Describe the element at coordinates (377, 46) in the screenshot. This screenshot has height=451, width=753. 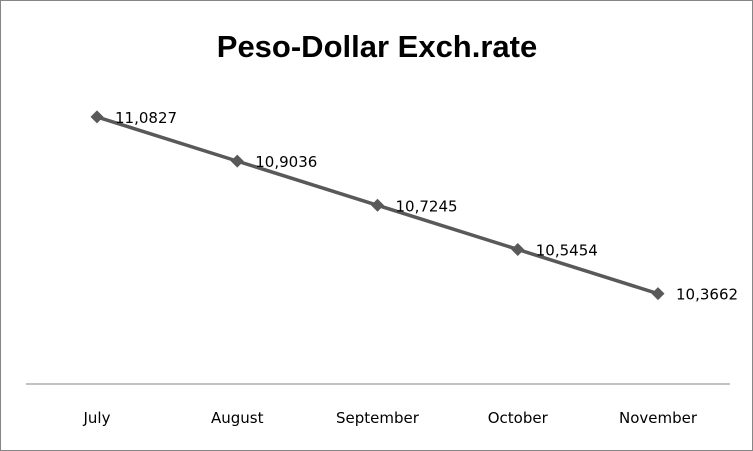
I see `chart-title: Peso-Dollar Exch.rate` at that location.